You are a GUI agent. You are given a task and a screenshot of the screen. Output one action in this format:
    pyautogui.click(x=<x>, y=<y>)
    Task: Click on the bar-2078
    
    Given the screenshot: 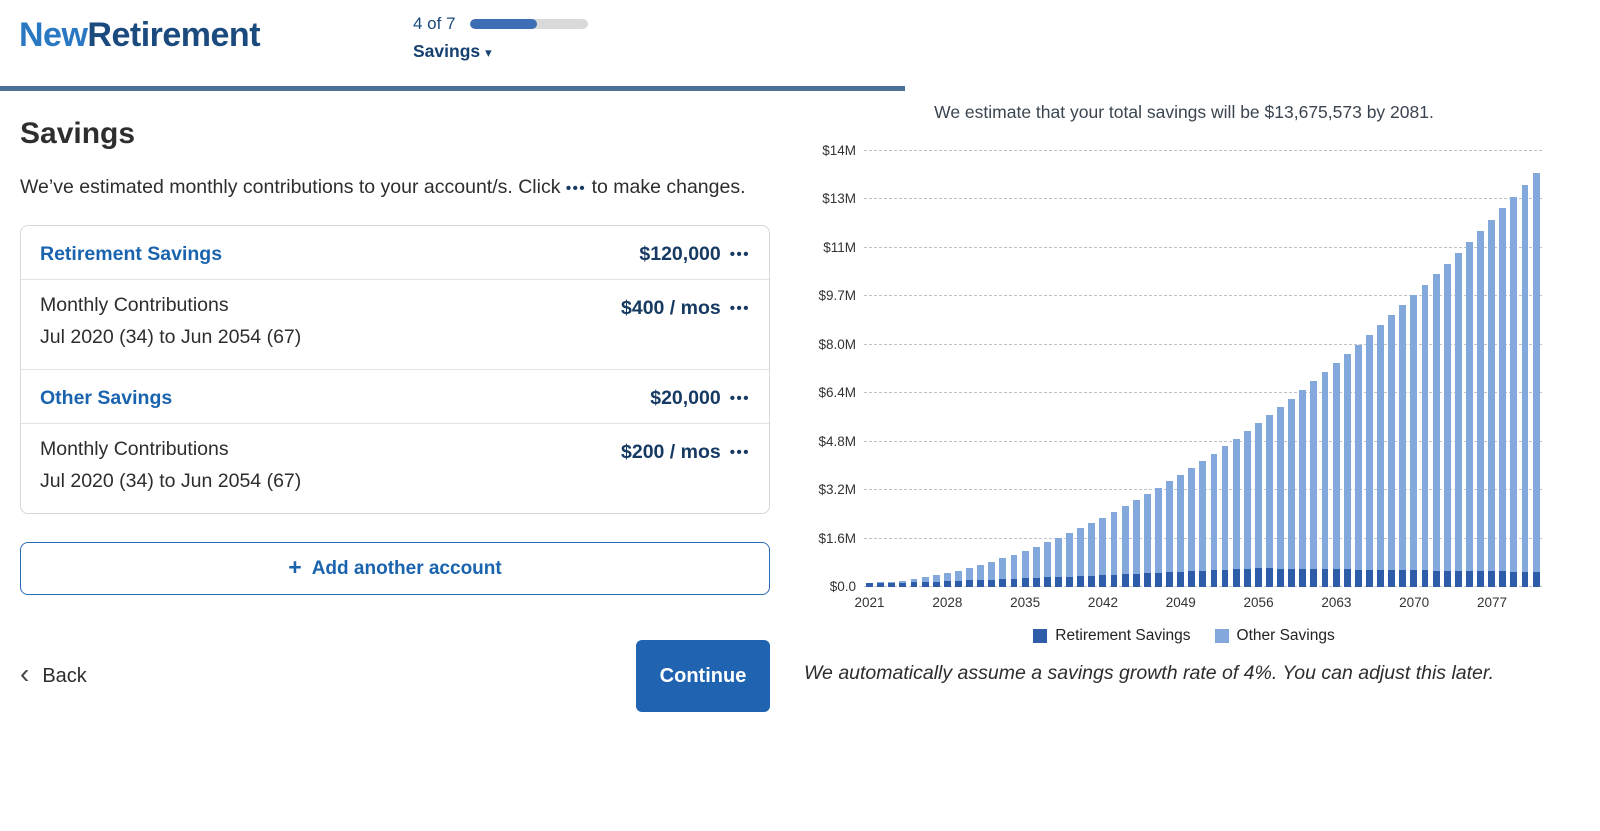 What is the action you would take?
    pyautogui.click(x=1502, y=369)
    